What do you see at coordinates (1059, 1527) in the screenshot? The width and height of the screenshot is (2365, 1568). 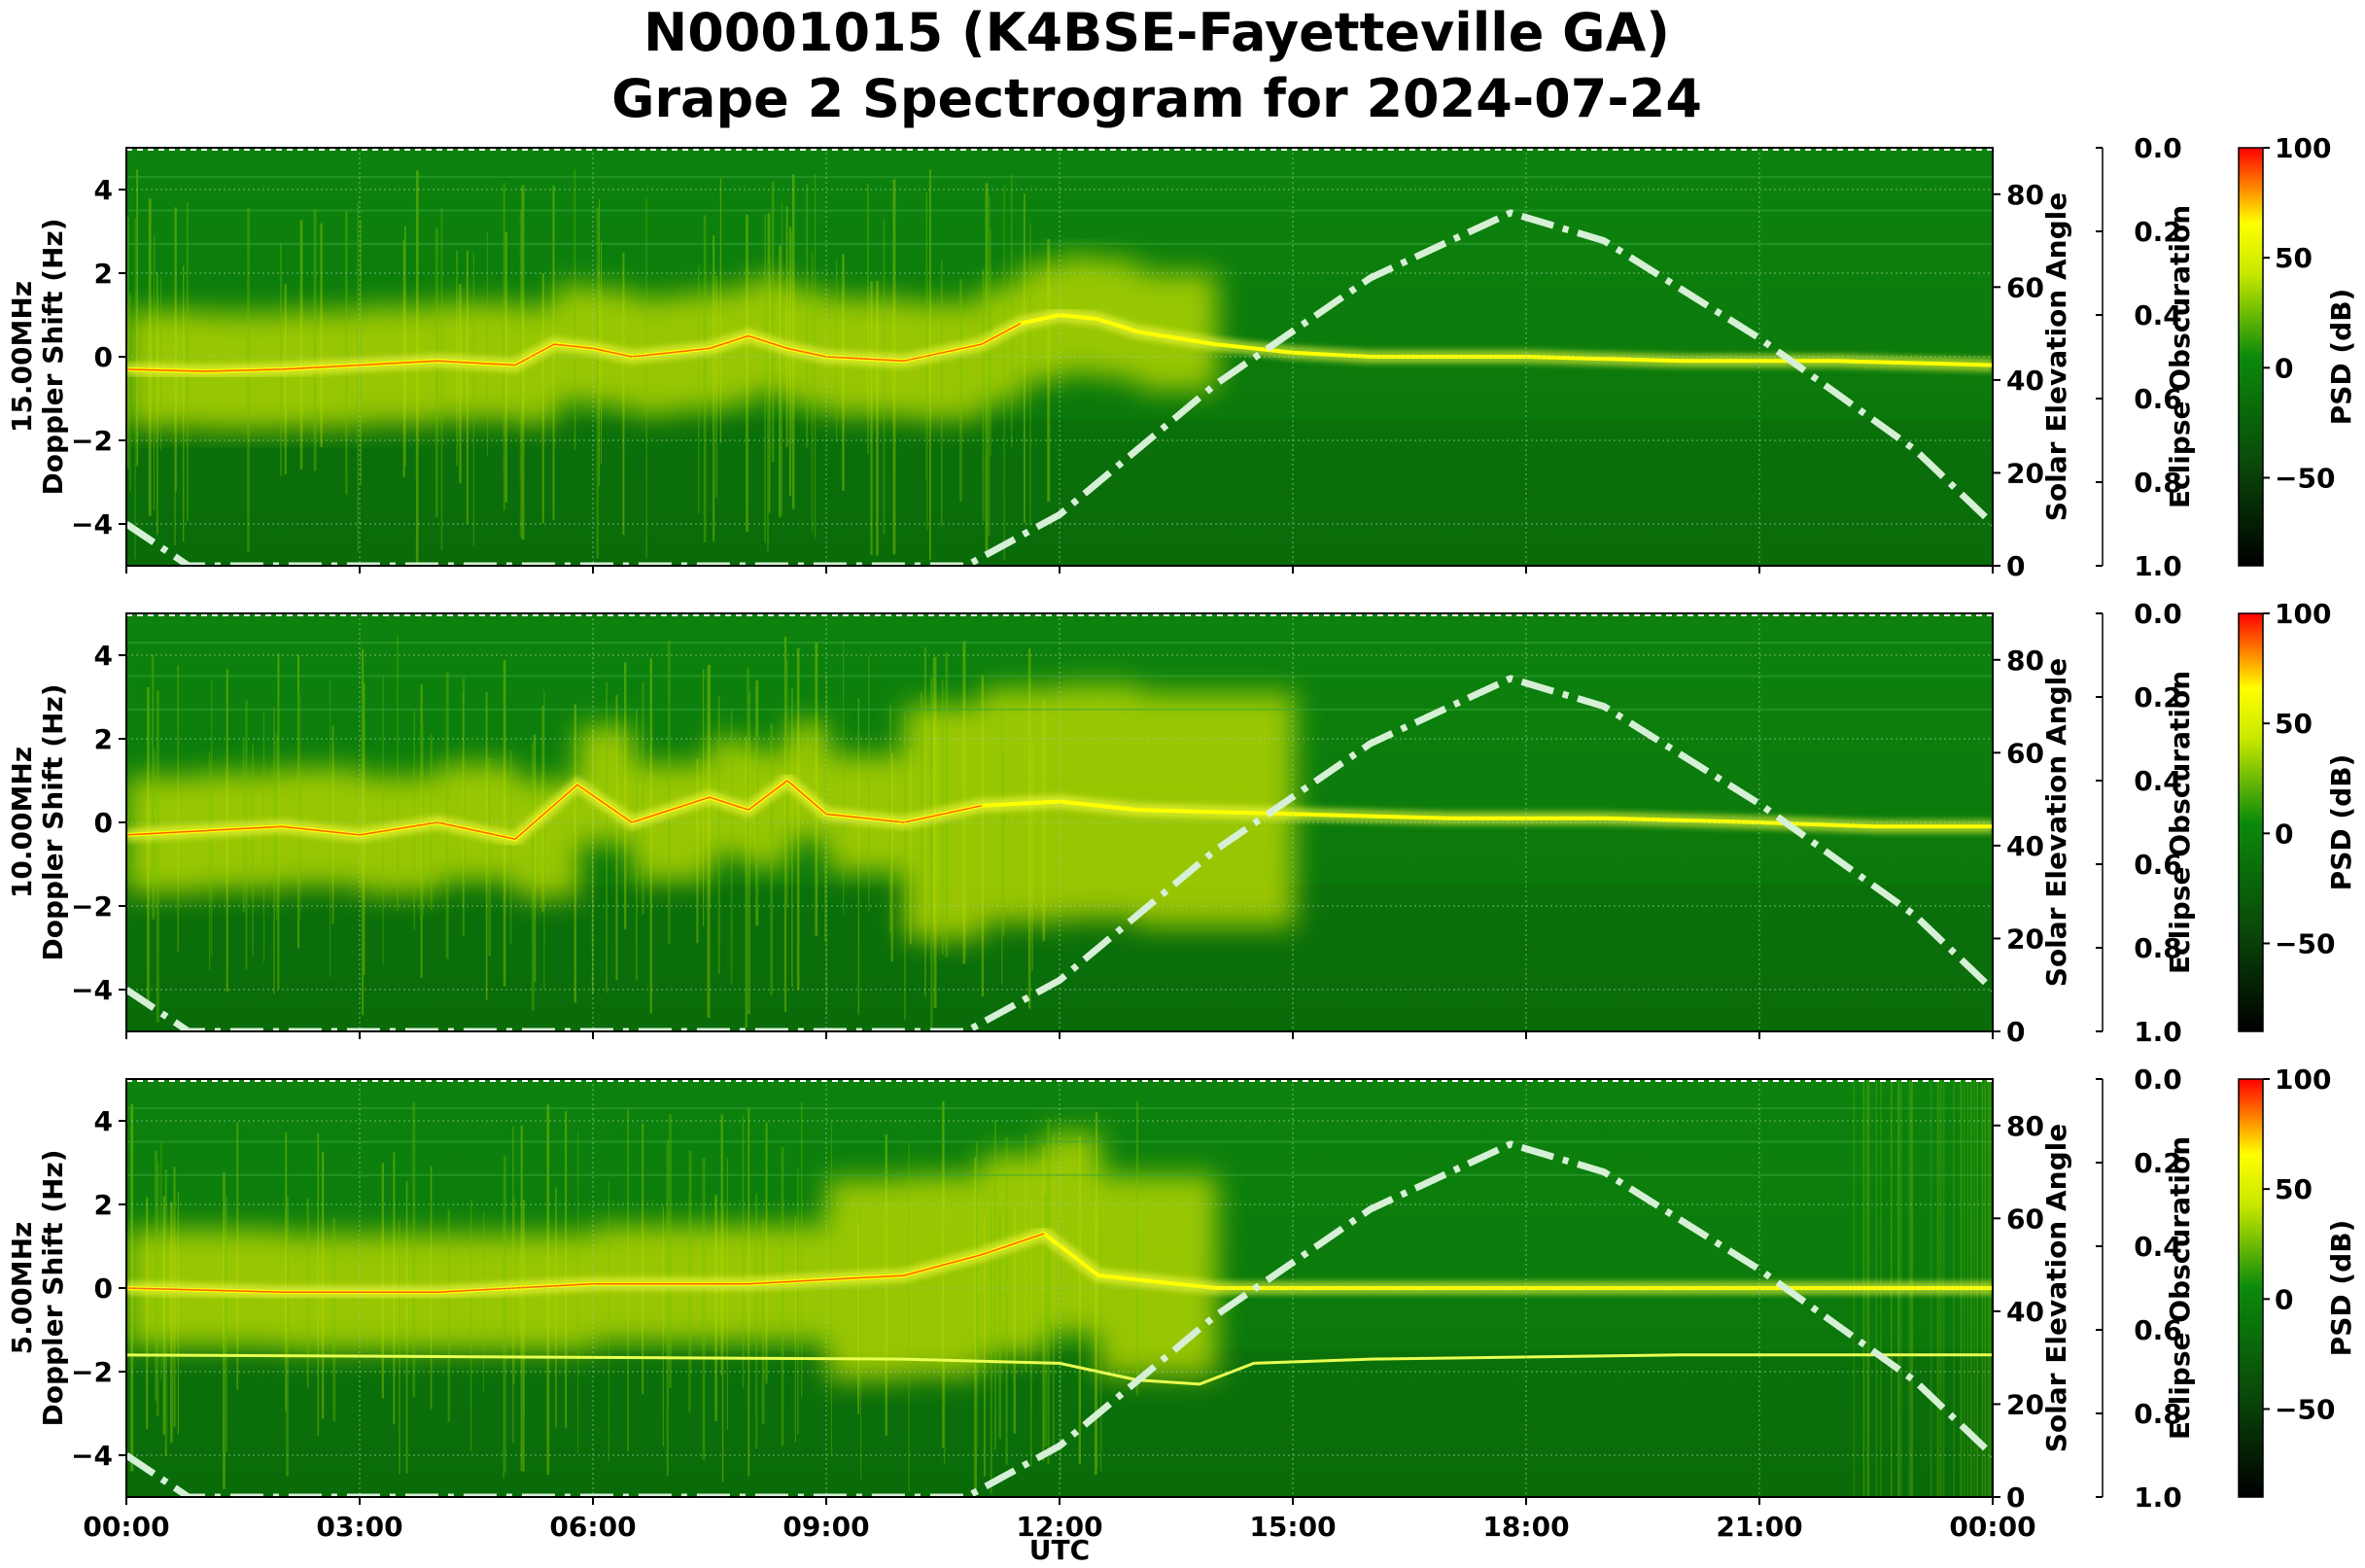 I see `x-tick-label: 12:00` at bounding box center [1059, 1527].